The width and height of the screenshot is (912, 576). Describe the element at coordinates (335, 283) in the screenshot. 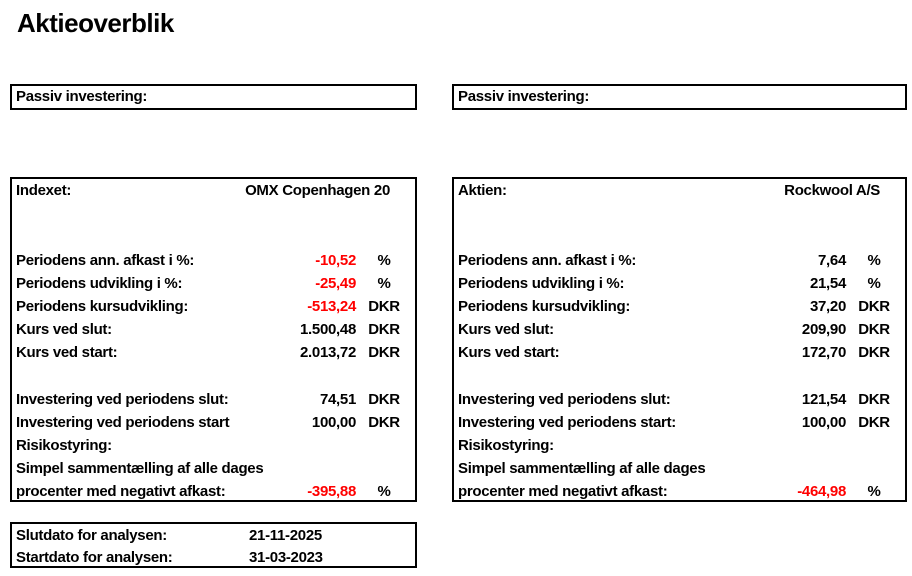

I see `row-value: -25,49` at that location.